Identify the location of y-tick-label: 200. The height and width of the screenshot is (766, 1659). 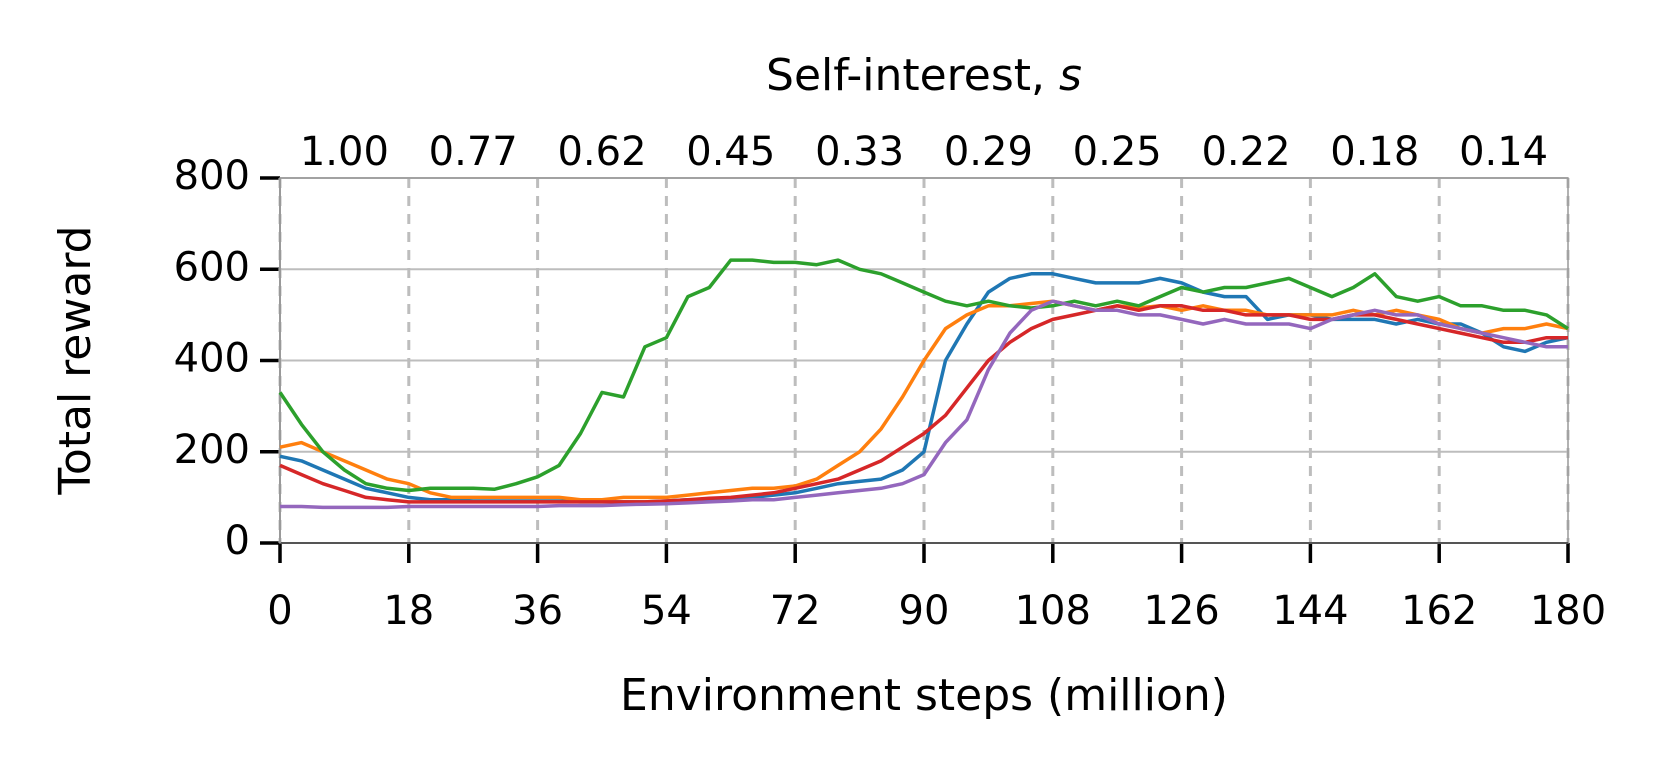
(212, 450).